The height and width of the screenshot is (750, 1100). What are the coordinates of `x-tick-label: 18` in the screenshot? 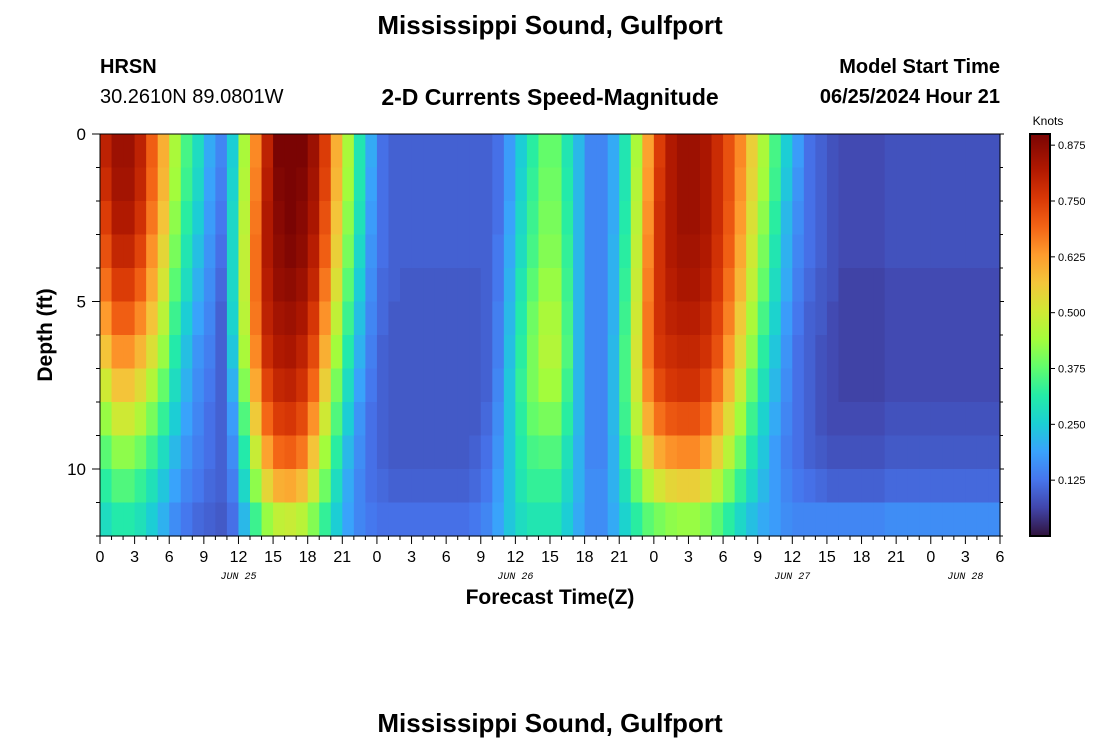 It's located at (585, 557).